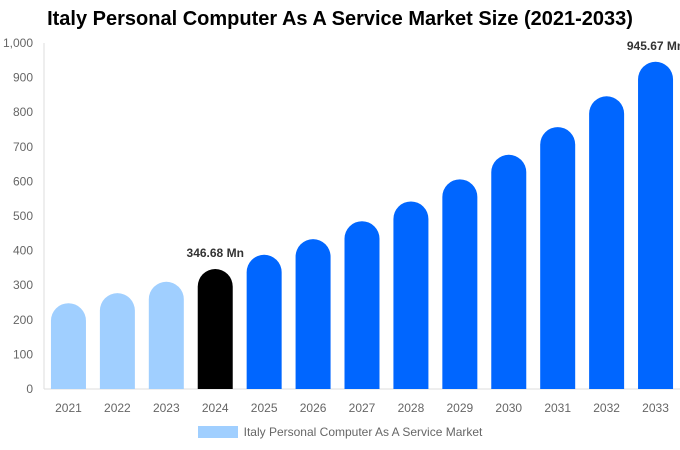 This screenshot has height=450, width=680. I want to click on bar-2022, so click(117, 341).